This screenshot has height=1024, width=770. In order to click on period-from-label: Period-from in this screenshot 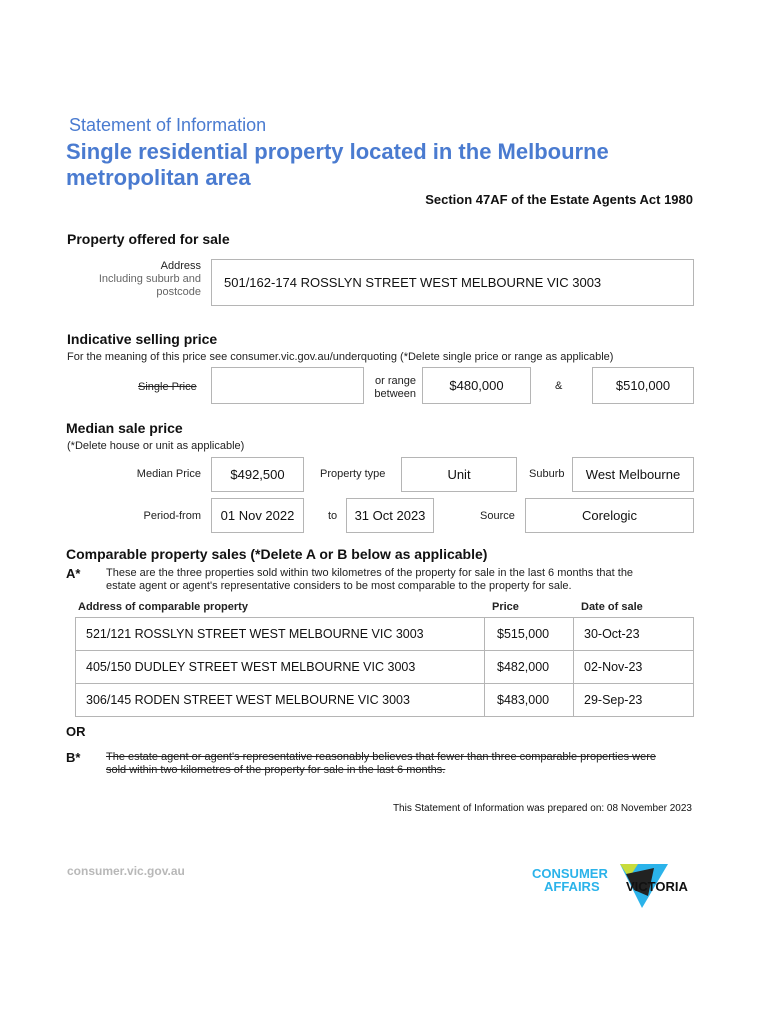, I will do `click(172, 516)`.